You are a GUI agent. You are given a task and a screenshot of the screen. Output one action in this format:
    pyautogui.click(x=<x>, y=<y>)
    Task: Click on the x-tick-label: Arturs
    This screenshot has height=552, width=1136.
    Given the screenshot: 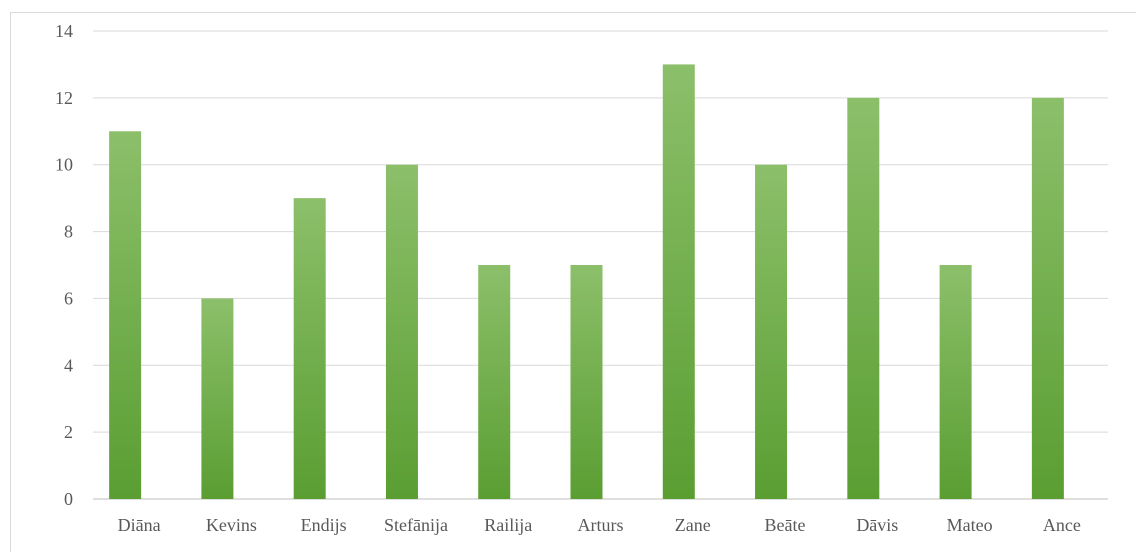 What is the action you would take?
    pyautogui.click(x=601, y=525)
    